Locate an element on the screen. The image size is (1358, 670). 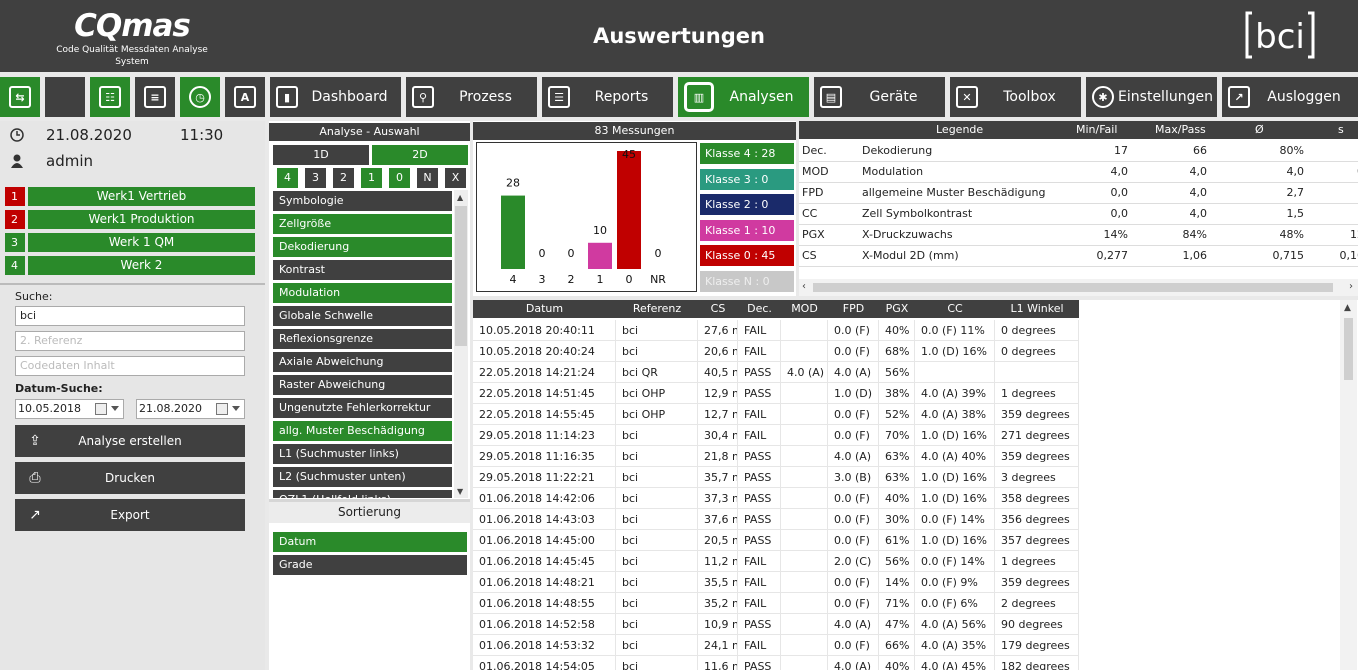
table-cell: 40% is located at coordinates (897, 663).